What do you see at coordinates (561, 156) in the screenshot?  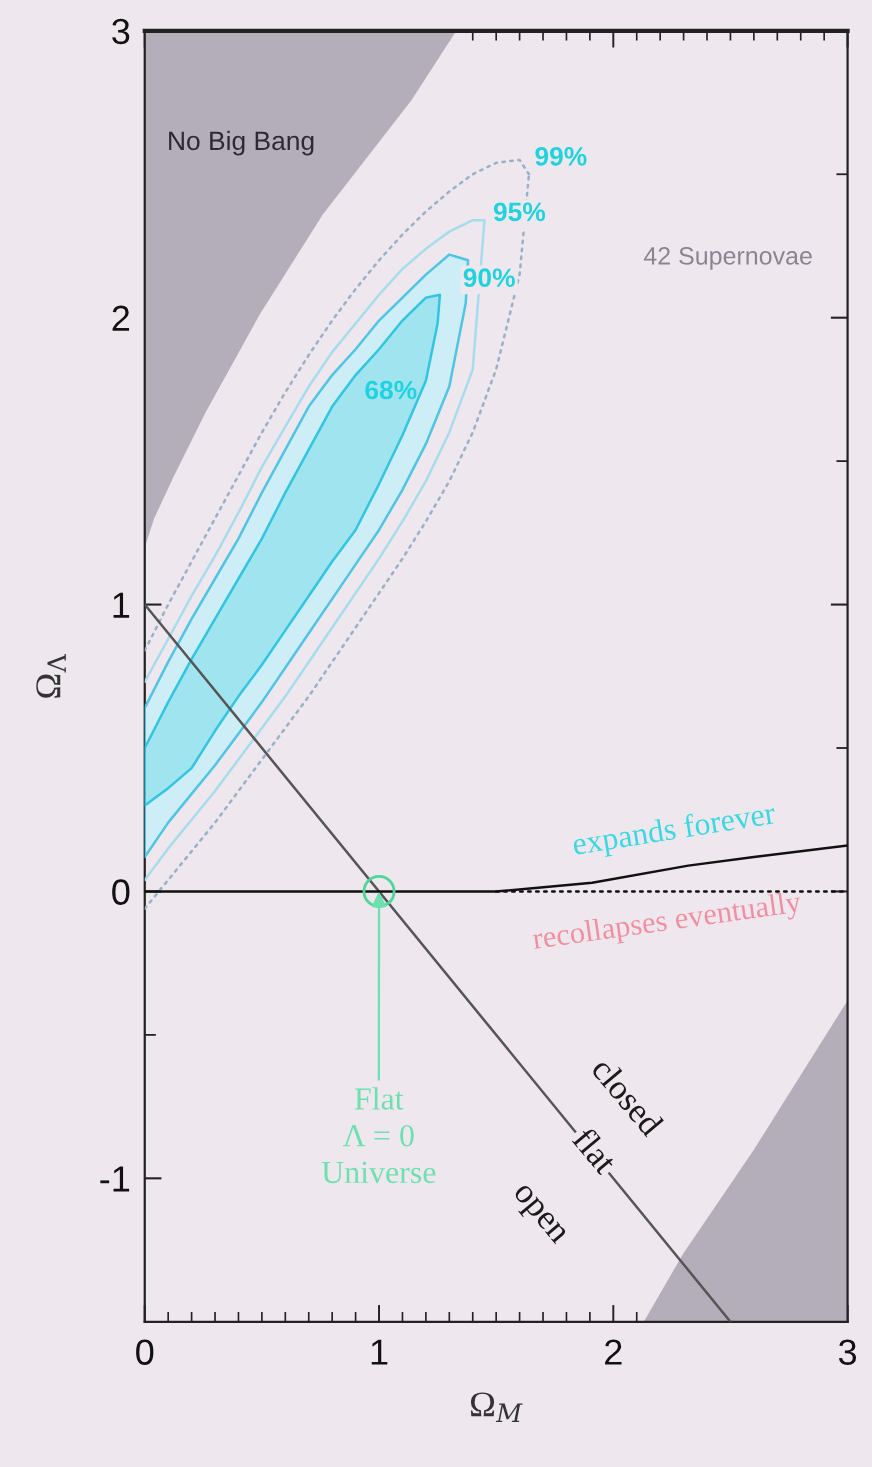 I see `annotation: 99%` at bounding box center [561, 156].